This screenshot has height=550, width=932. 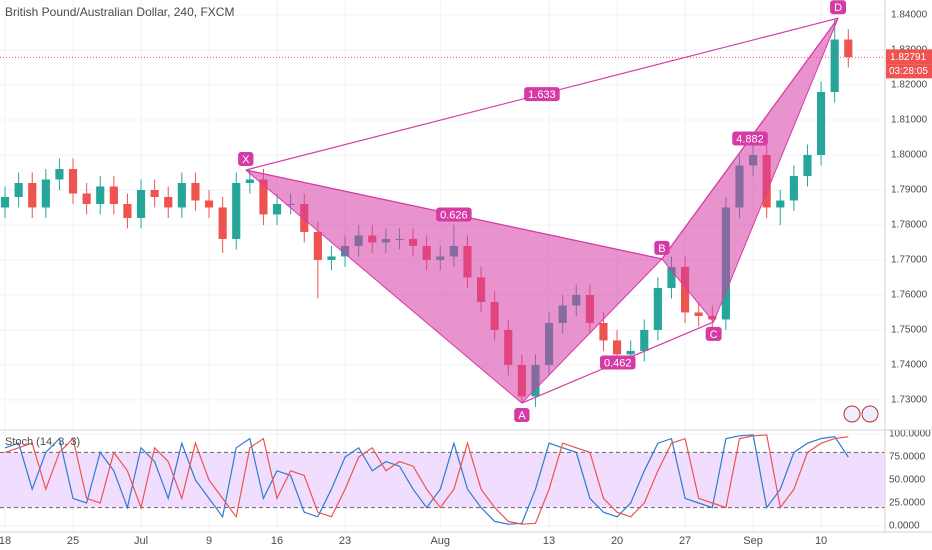 I want to click on y-tick-label: 1.79000, so click(x=909, y=190).